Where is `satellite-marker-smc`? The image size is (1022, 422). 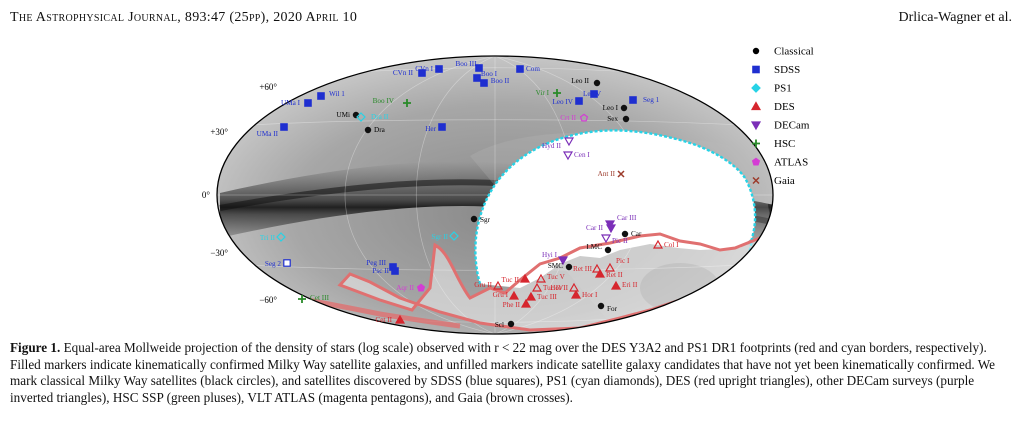 satellite-marker-smc is located at coordinates (569, 267).